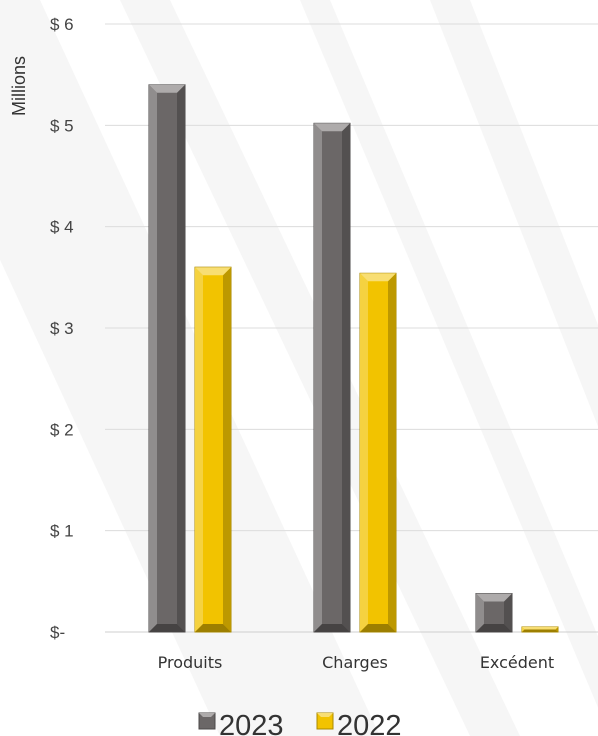 Image resolution: width=598 pixels, height=736 pixels. Describe the element at coordinates (213, 449) in the screenshot. I see `bar-2022-produits` at that location.